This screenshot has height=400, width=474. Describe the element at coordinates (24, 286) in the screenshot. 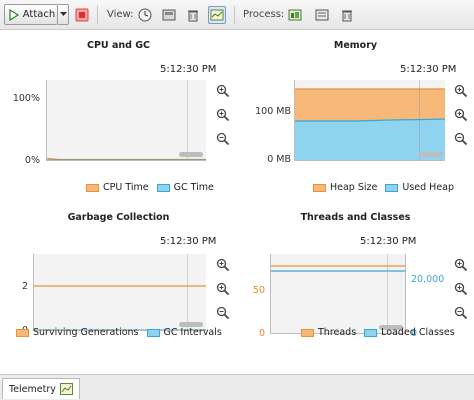

I see `gc-ytick-2: 2` at that location.